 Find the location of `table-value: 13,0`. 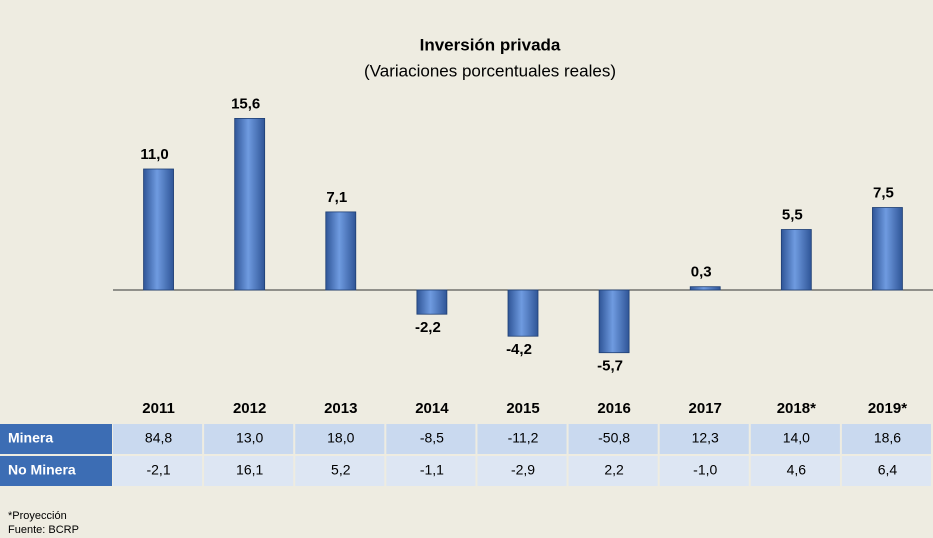

table-value: 13,0 is located at coordinates (249, 438).